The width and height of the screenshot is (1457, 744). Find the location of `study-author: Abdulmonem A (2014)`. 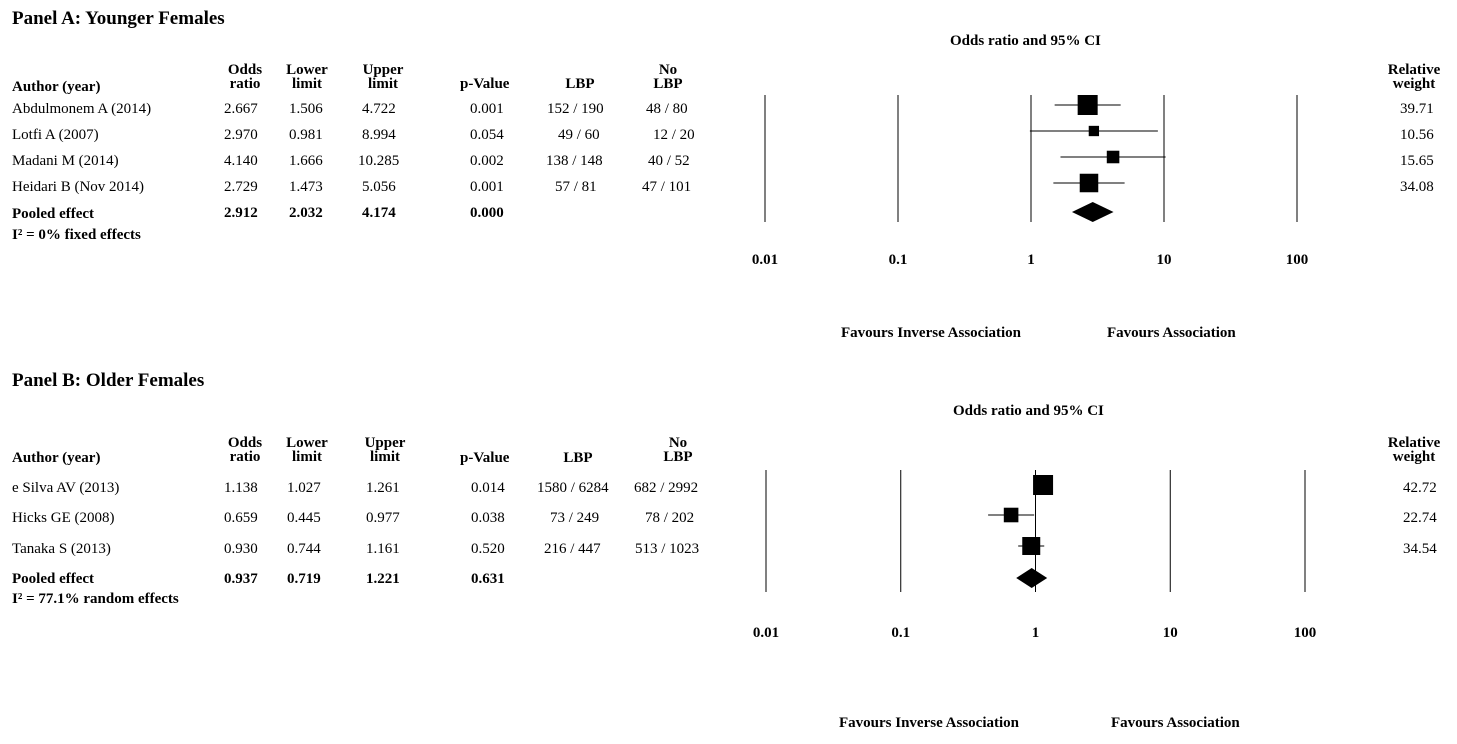

study-author: Abdulmonem A (2014) is located at coordinates (82, 109).